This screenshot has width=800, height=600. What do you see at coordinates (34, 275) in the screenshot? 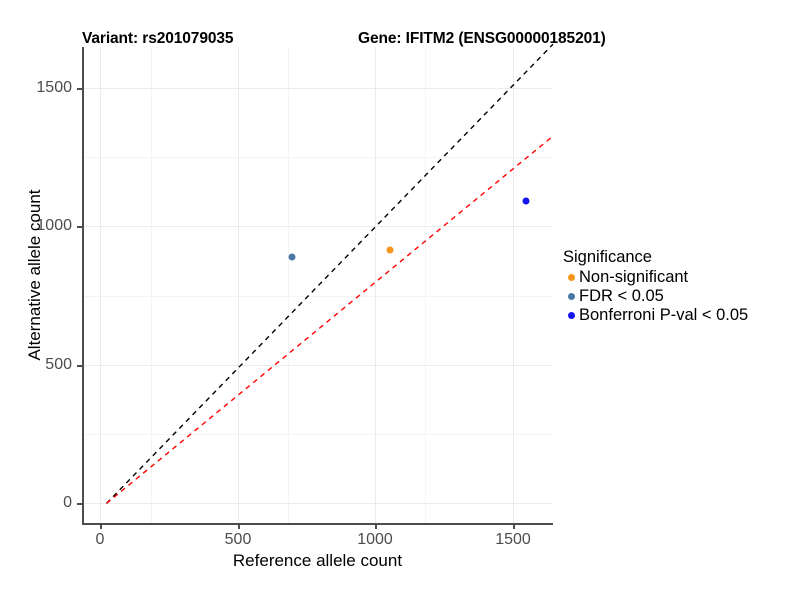
I see `y-axis-title: Alternative allele count` at bounding box center [34, 275].